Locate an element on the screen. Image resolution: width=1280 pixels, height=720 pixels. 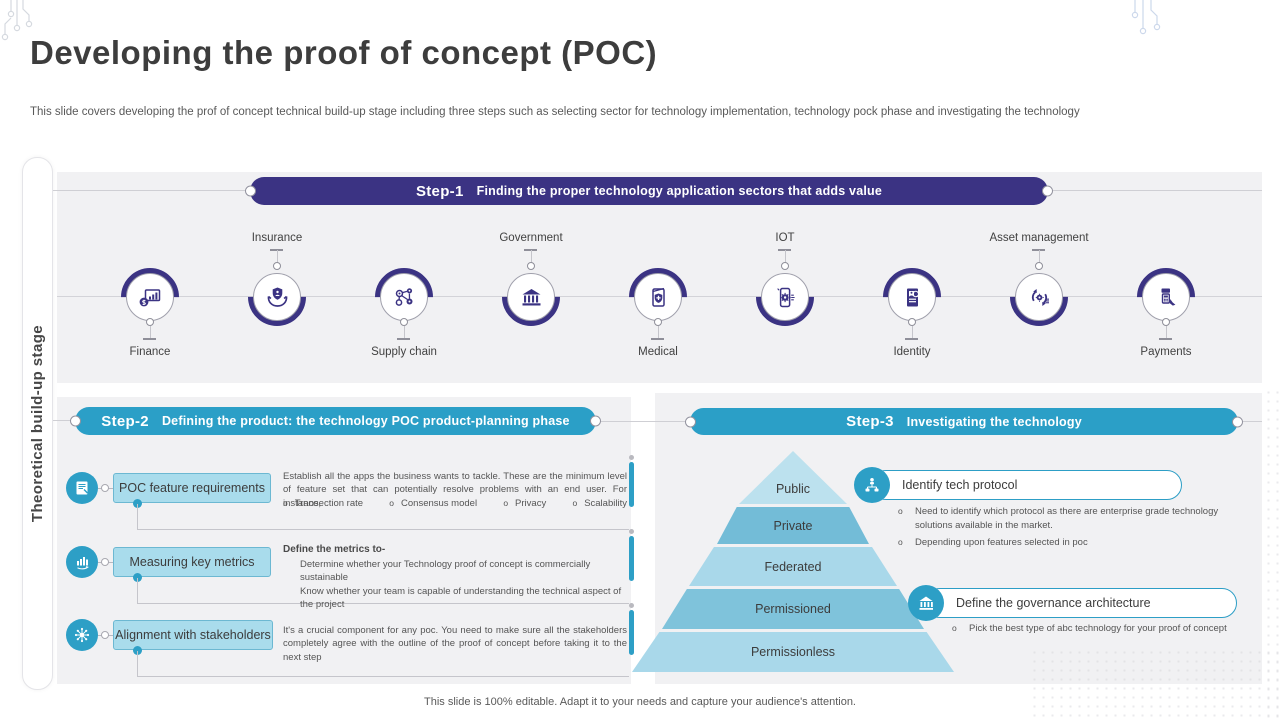
sector-medallion-medical is located at coordinates (658, 297).